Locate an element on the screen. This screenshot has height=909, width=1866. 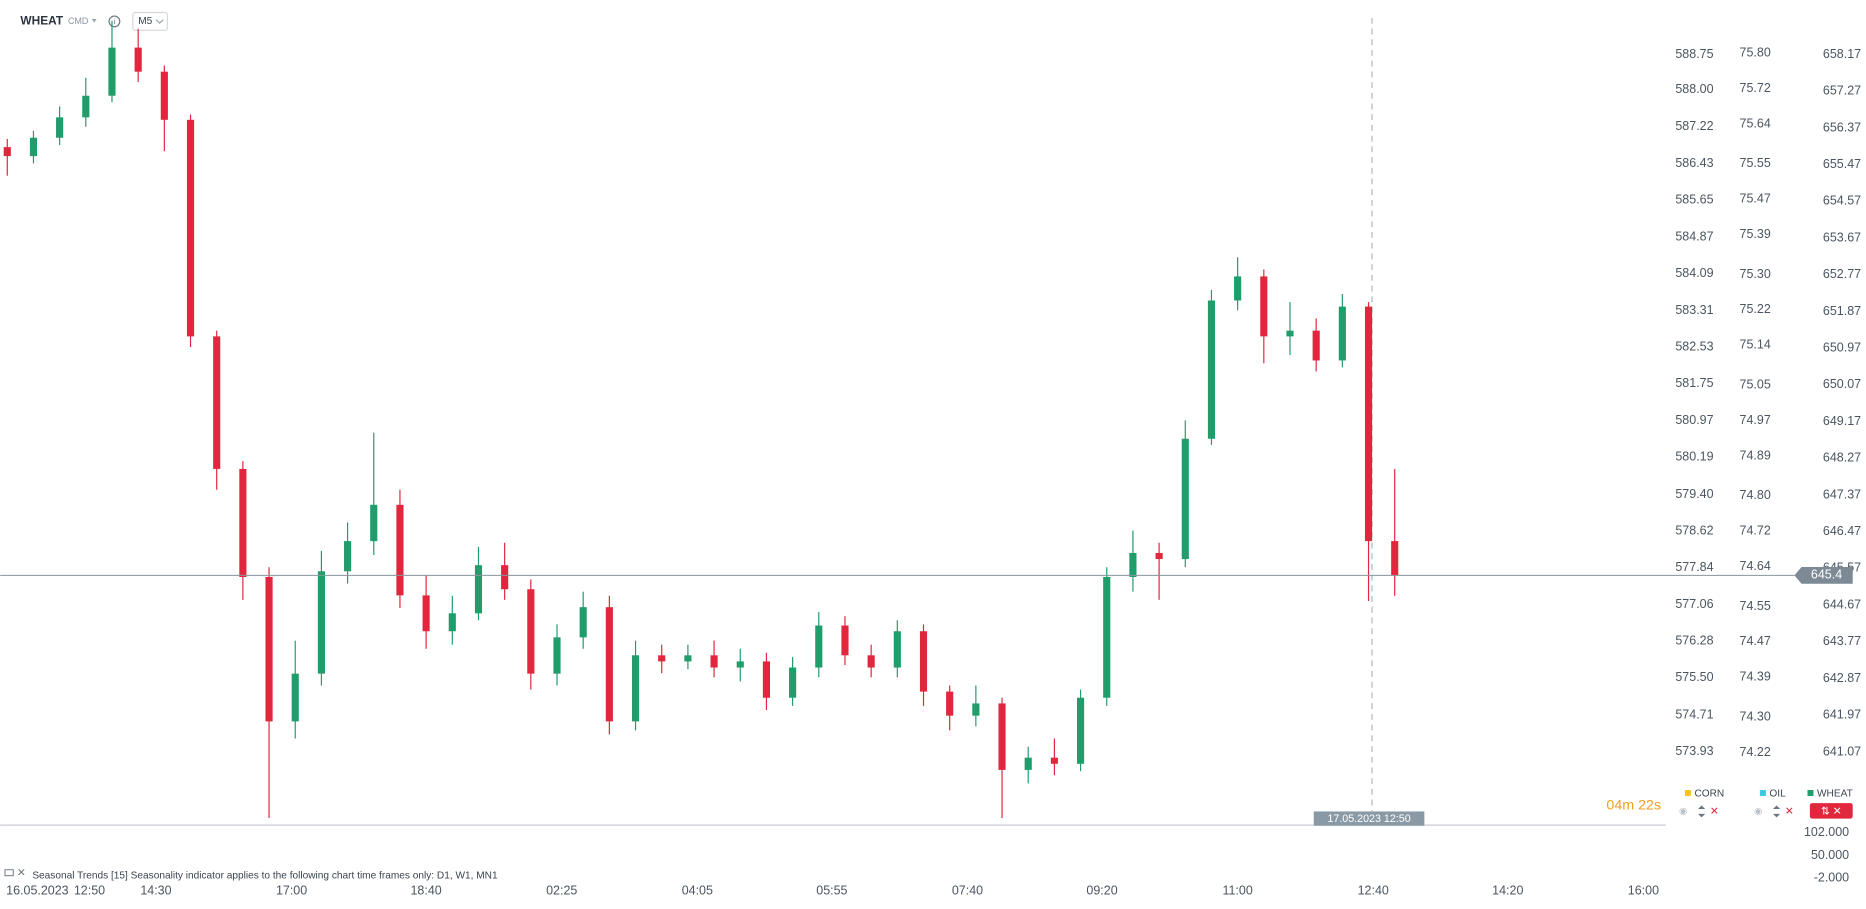
symbol: WHEAT is located at coordinates (41, 21).